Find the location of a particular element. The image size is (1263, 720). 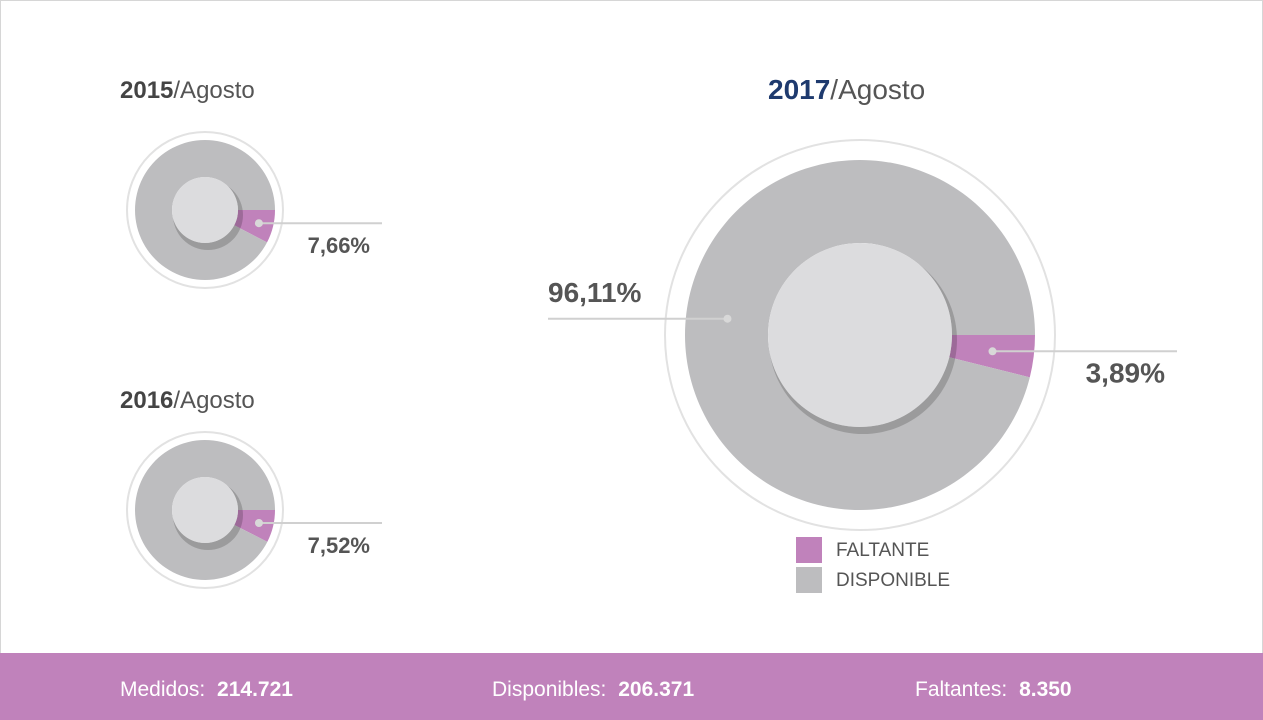

footer-label: Medidos: is located at coordinates (165, 689).